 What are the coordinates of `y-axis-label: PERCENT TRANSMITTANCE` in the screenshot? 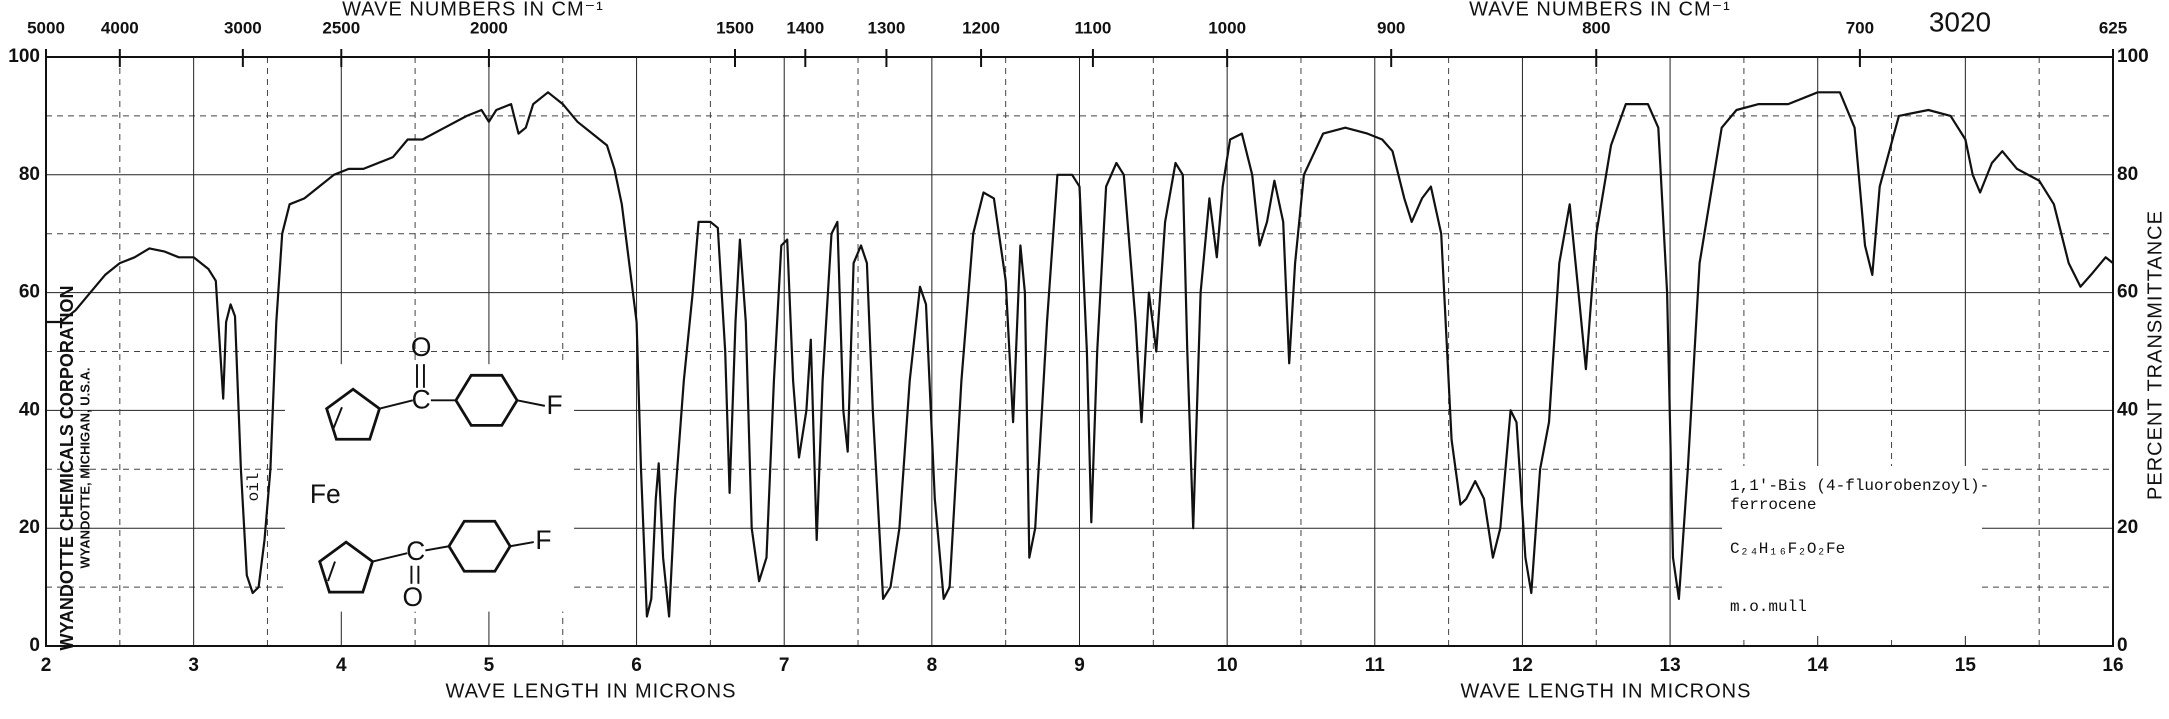 It's located at (2155, 355).